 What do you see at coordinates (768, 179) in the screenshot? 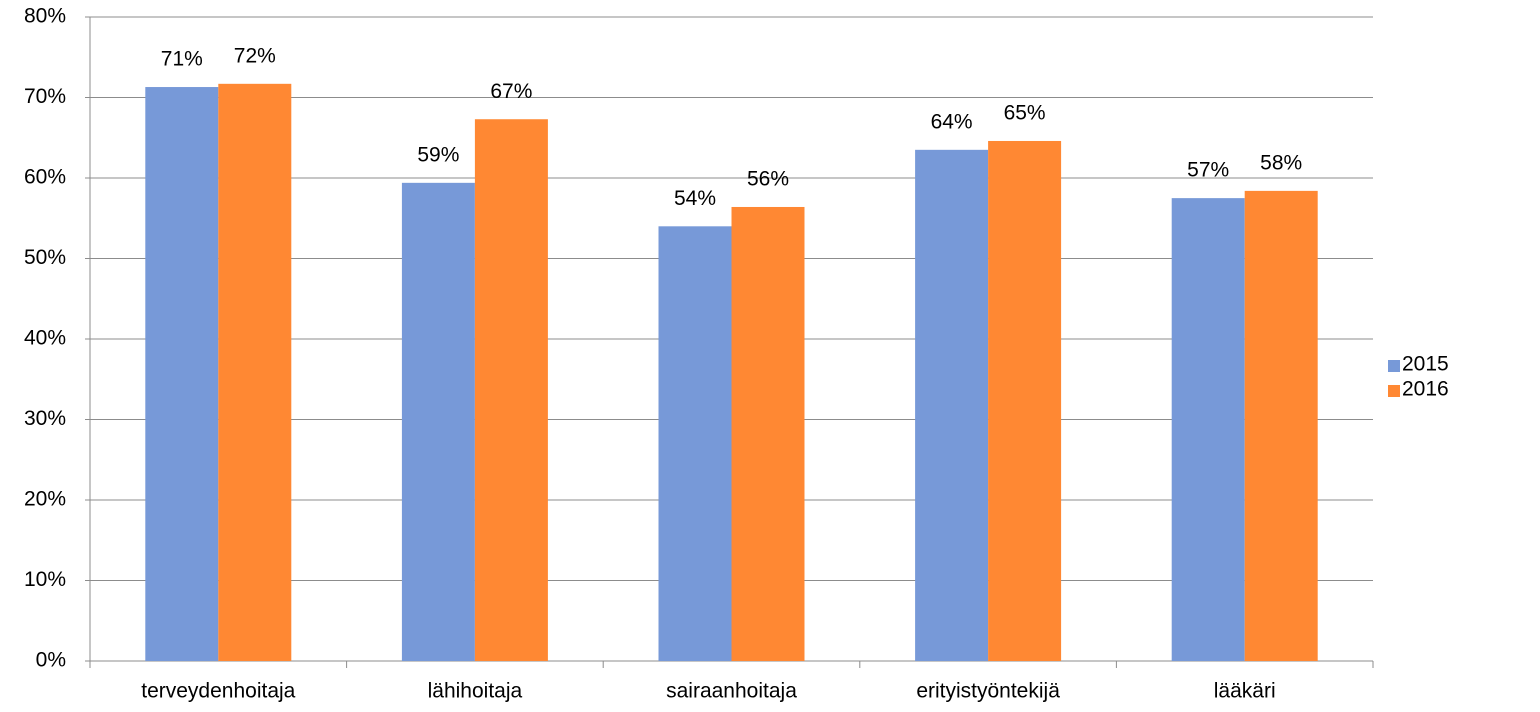
I see `data-label: 56%` at bounding box center [768, 179].